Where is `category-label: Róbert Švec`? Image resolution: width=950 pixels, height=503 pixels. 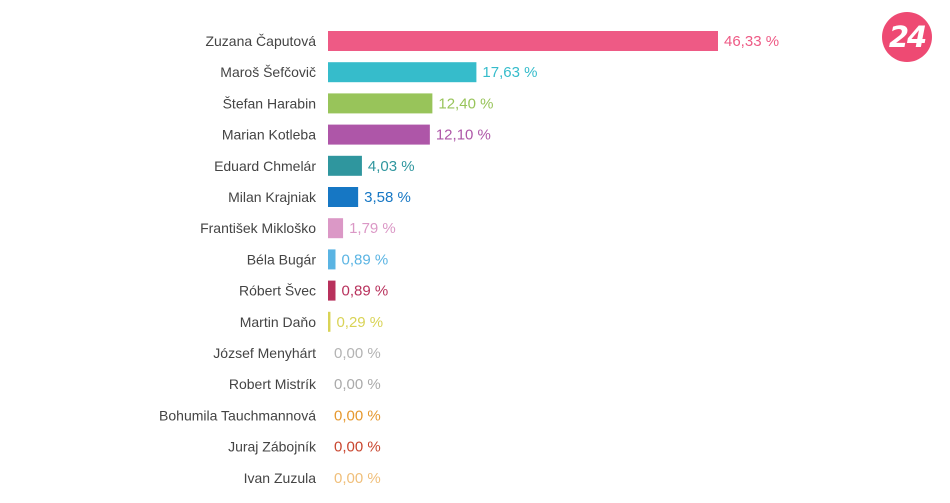 category-label: Róbert Švec is located at coordinates (277, 291).